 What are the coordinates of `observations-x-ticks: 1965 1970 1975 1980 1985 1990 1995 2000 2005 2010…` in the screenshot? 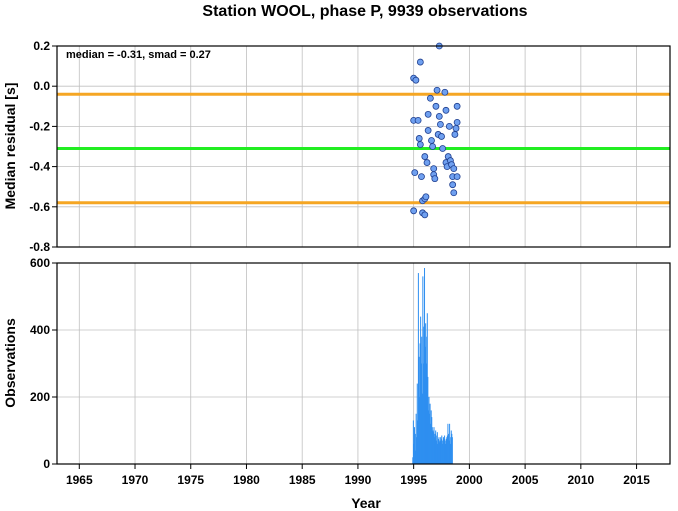 It's located at (358, 475).